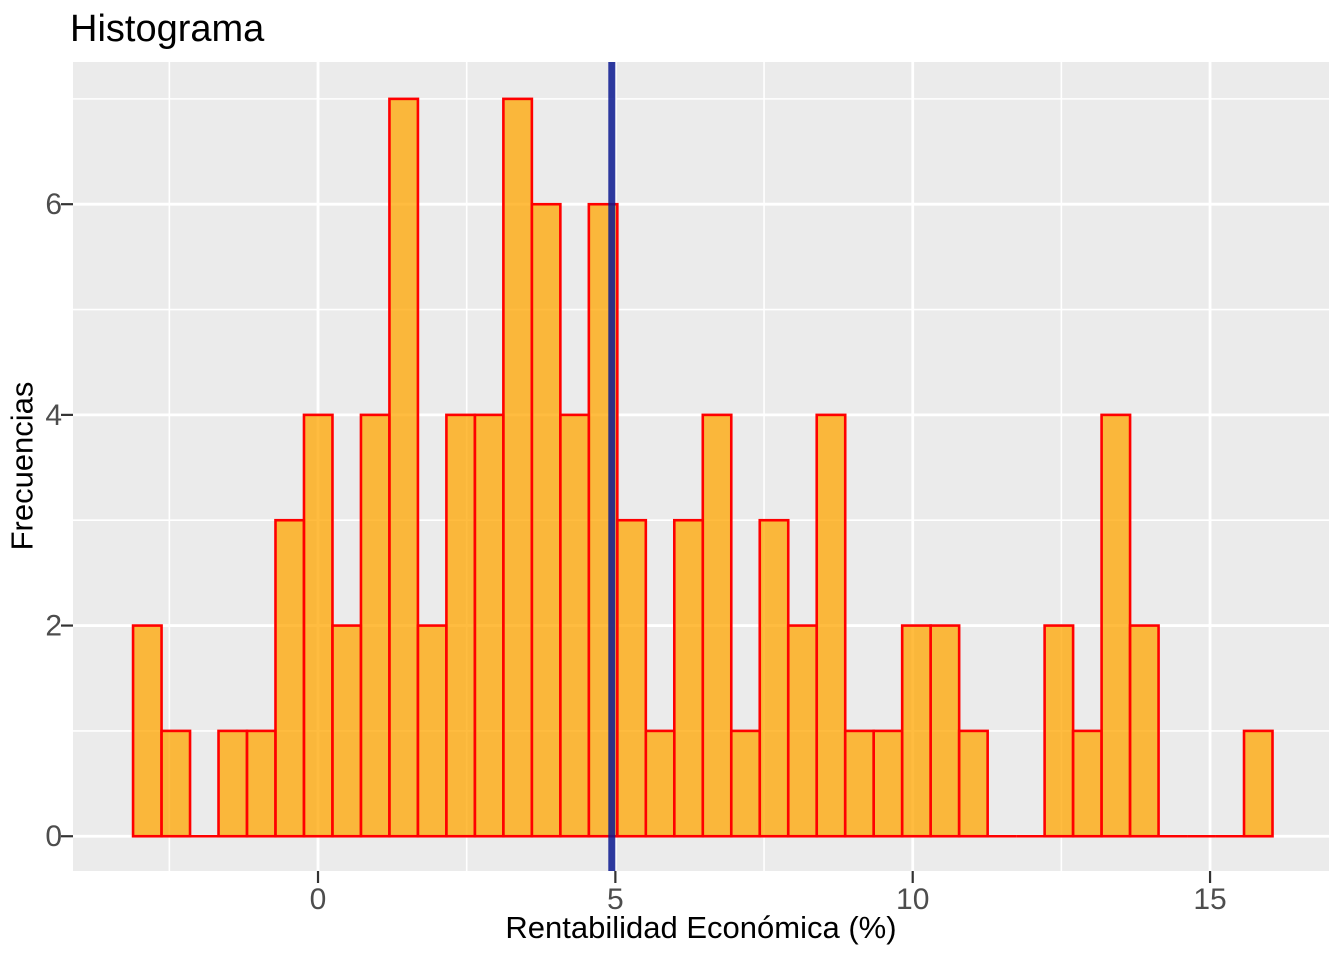 The height and width of the screenshot is (960, 1344). I want to click on x-tick-label: 5, so click(615, 899).